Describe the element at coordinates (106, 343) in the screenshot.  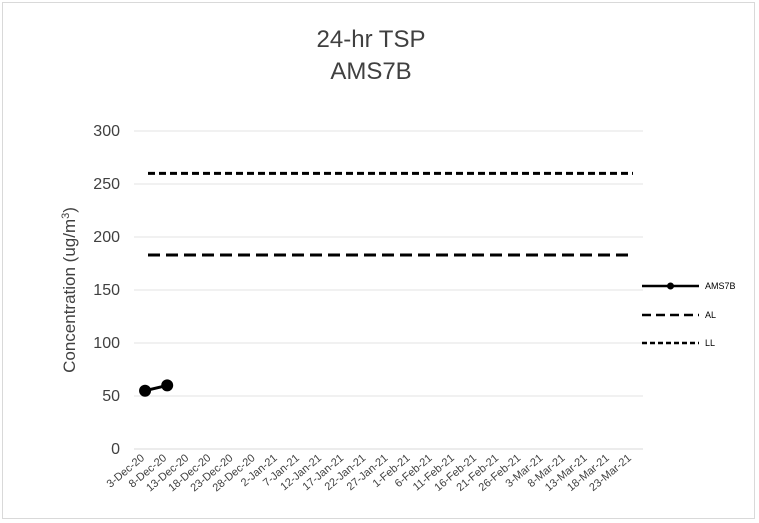
I see `y-tick-label: 100` at that location.